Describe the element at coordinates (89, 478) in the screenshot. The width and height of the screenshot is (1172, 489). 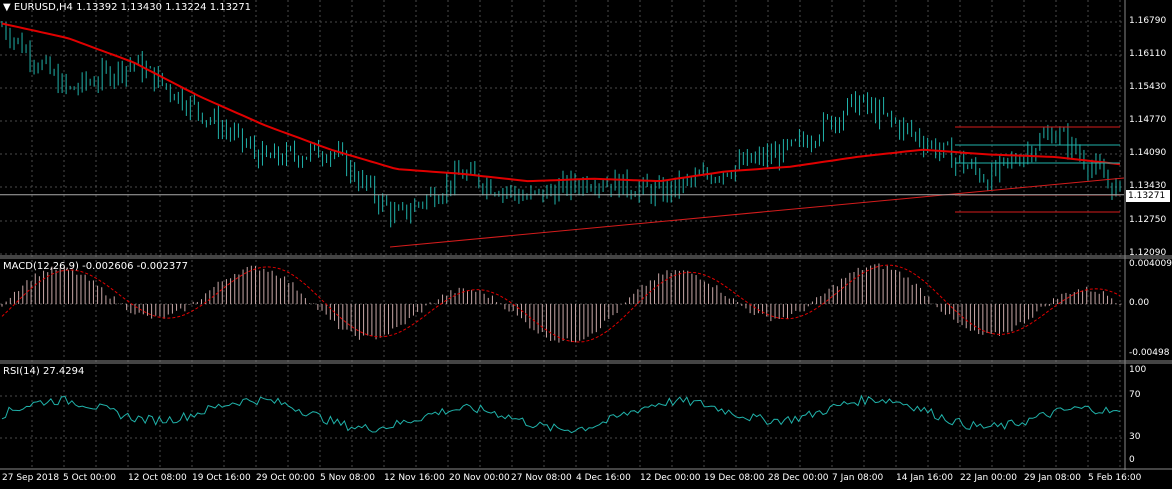
I see `time-tick: 5 Oct 00:00` at that location.